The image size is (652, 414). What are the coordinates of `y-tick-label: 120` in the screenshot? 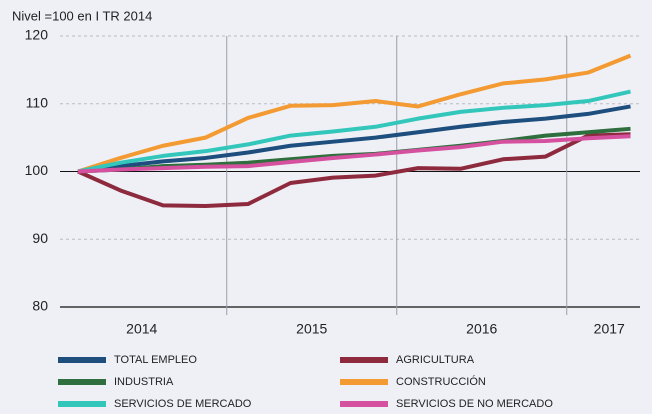 It's located at (37, 35).